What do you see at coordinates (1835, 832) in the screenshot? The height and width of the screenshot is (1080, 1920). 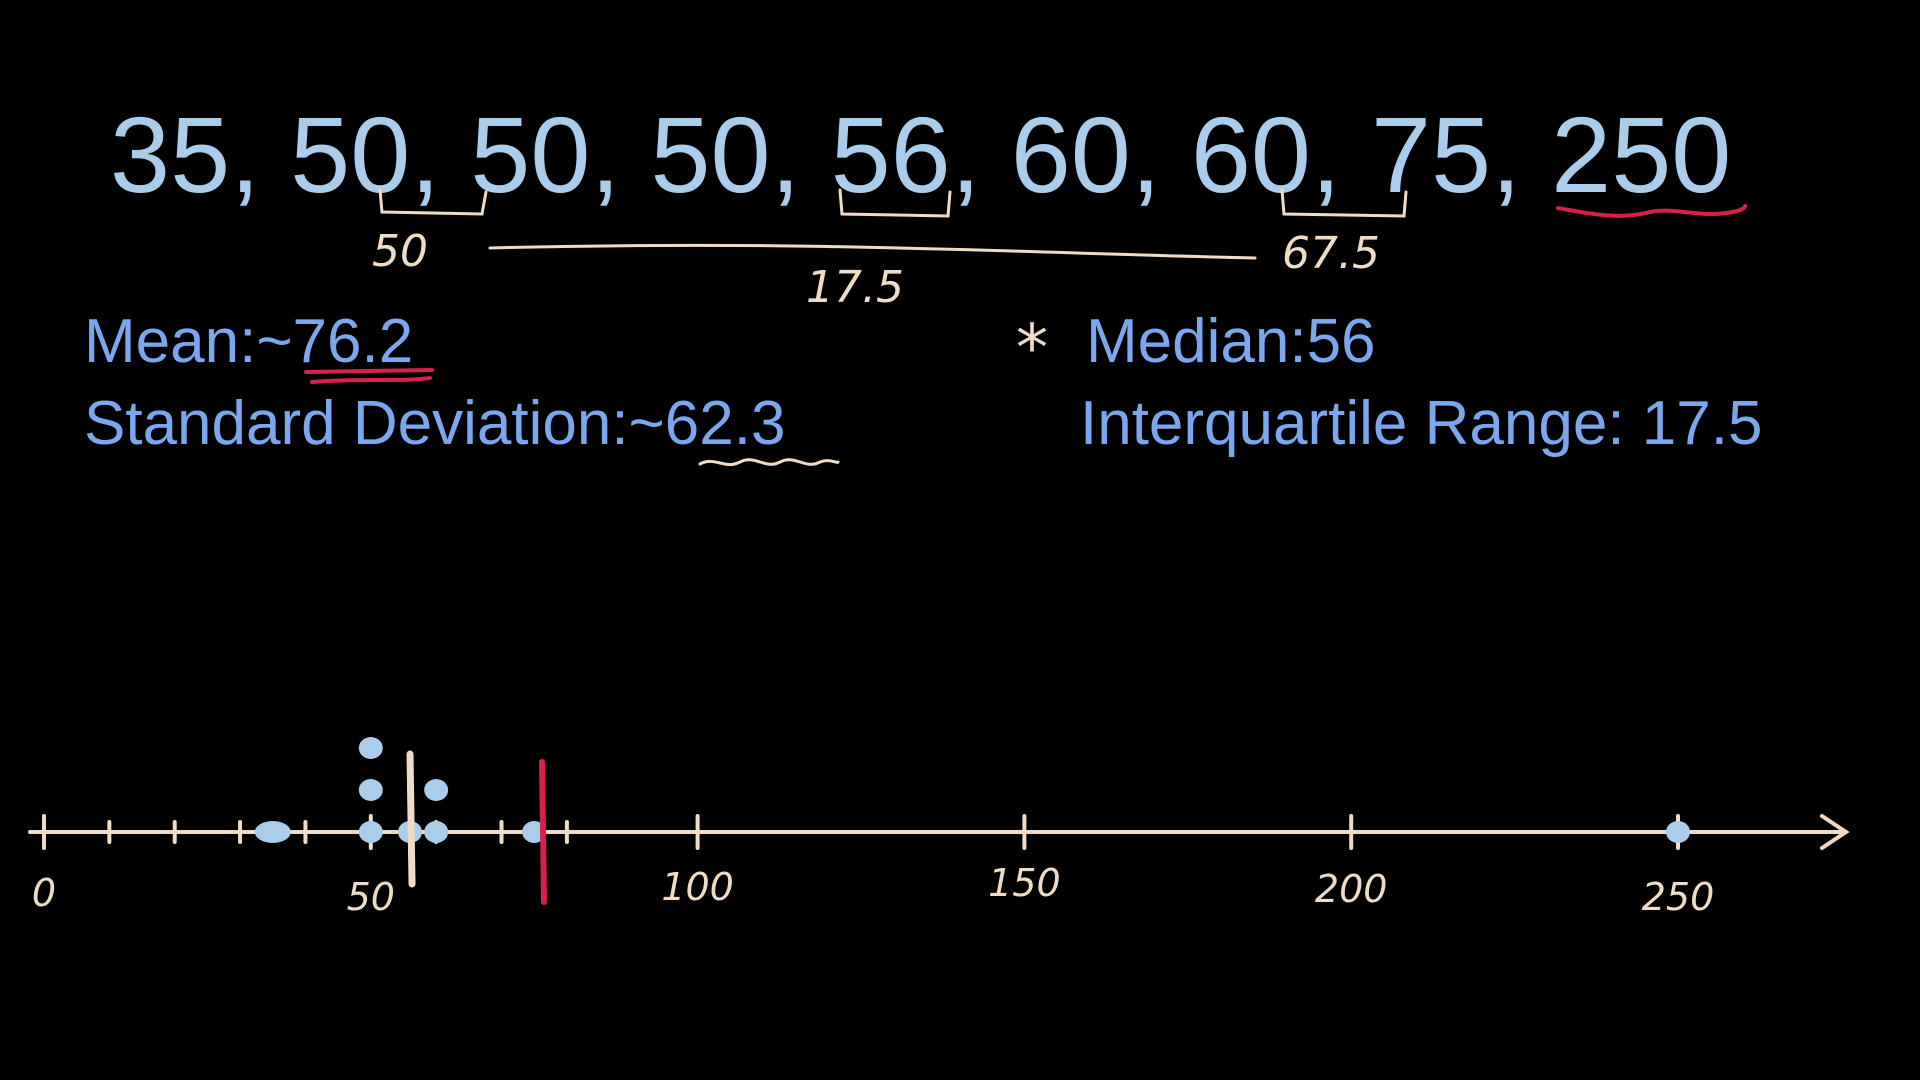 I see `number-line-arrowhead` at bounding box center [1835, 832].